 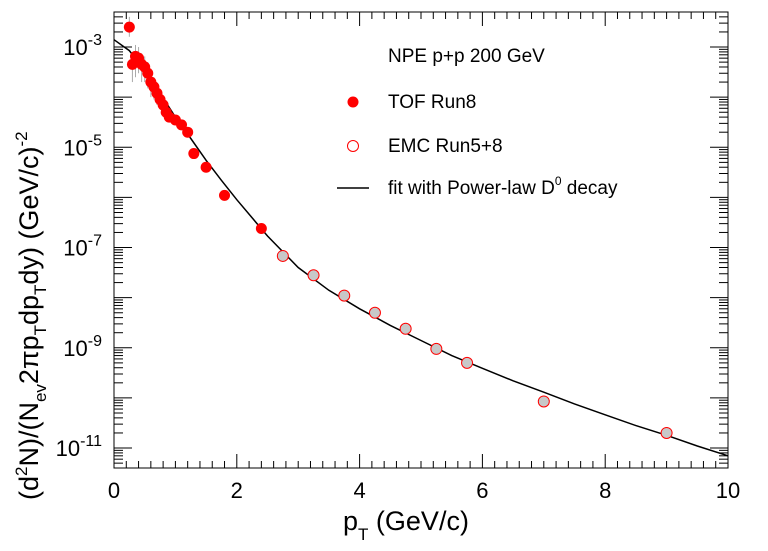 What do you see at coordinates (503, 186) in the screenshot?
I see `legend-label-fit: fit with Power-law D0 decay` at bounding box center [503, 186].